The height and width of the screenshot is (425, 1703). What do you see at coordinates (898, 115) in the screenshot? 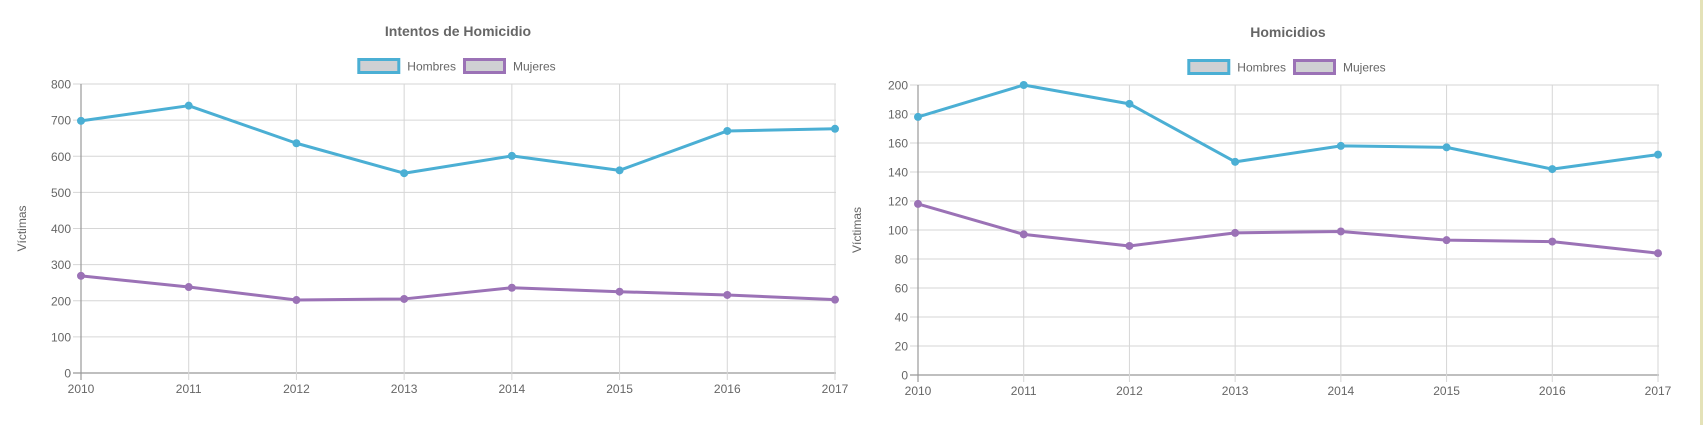
I see `y-tick-label: 180` at bounding box center [898, 115].